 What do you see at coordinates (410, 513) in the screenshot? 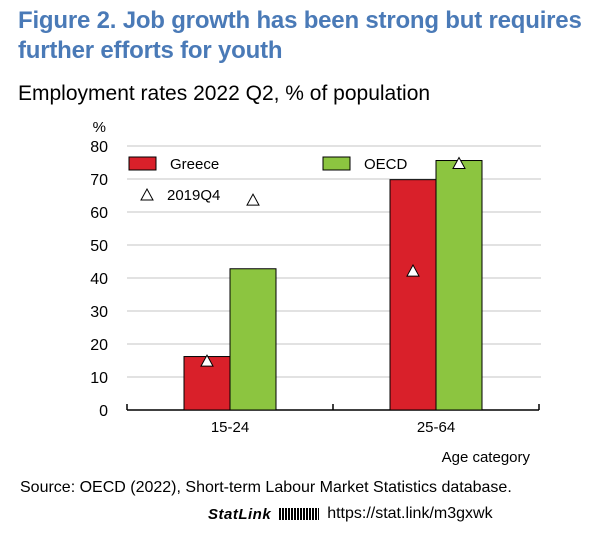
I see `statlink-url: https://stat.link/m3gxwk` at bounding box center [410, 513].